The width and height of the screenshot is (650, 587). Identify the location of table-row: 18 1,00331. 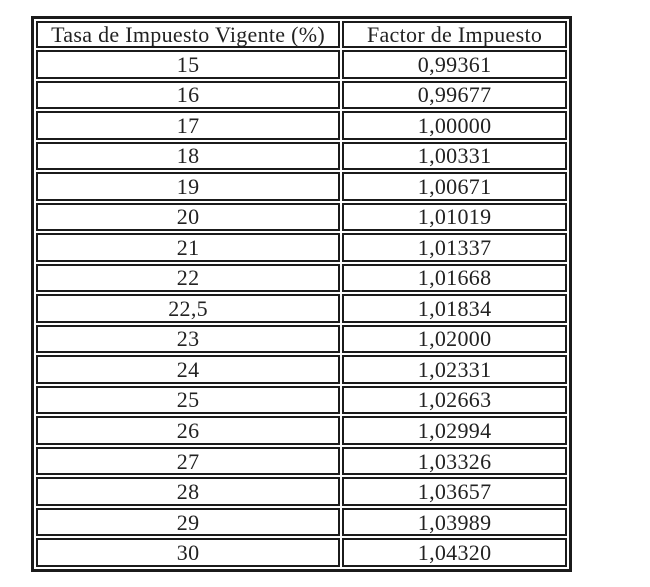
(301, 156).